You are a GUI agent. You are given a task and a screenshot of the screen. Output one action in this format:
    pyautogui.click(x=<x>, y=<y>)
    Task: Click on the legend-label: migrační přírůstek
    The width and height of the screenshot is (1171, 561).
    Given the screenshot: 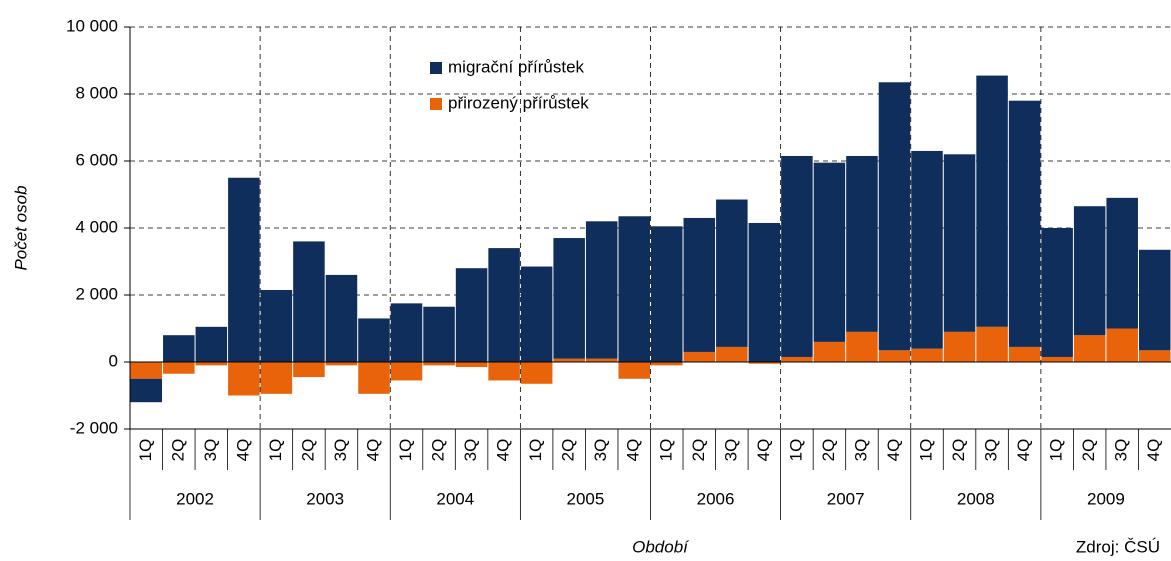 What is the action you would take?
    pyautogui.click(x=516, y=66)
    